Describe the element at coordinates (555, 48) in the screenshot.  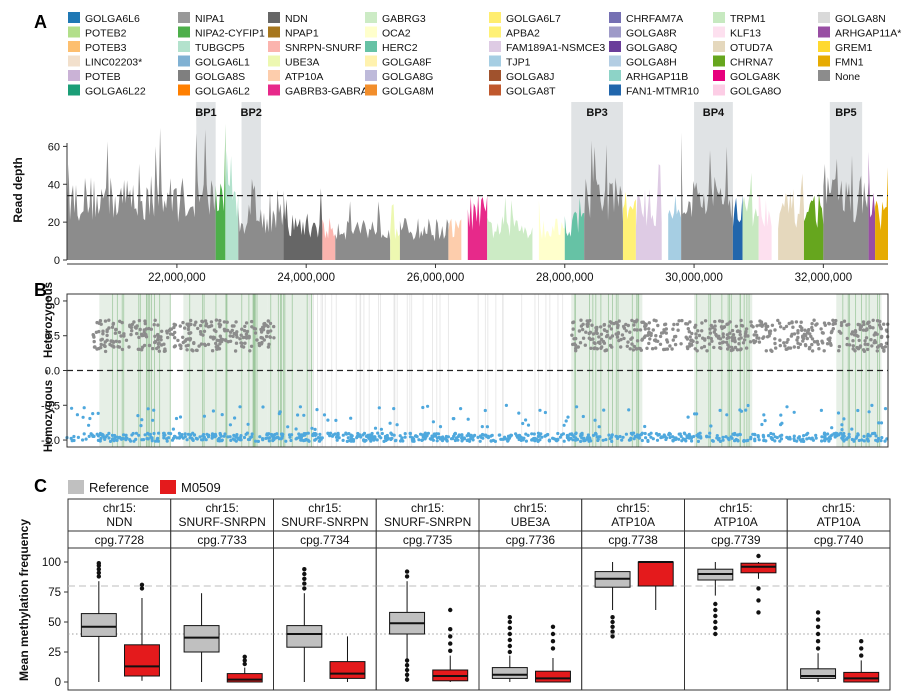
I see `legend-label: FAM189A1-NSMCE3` at that location.